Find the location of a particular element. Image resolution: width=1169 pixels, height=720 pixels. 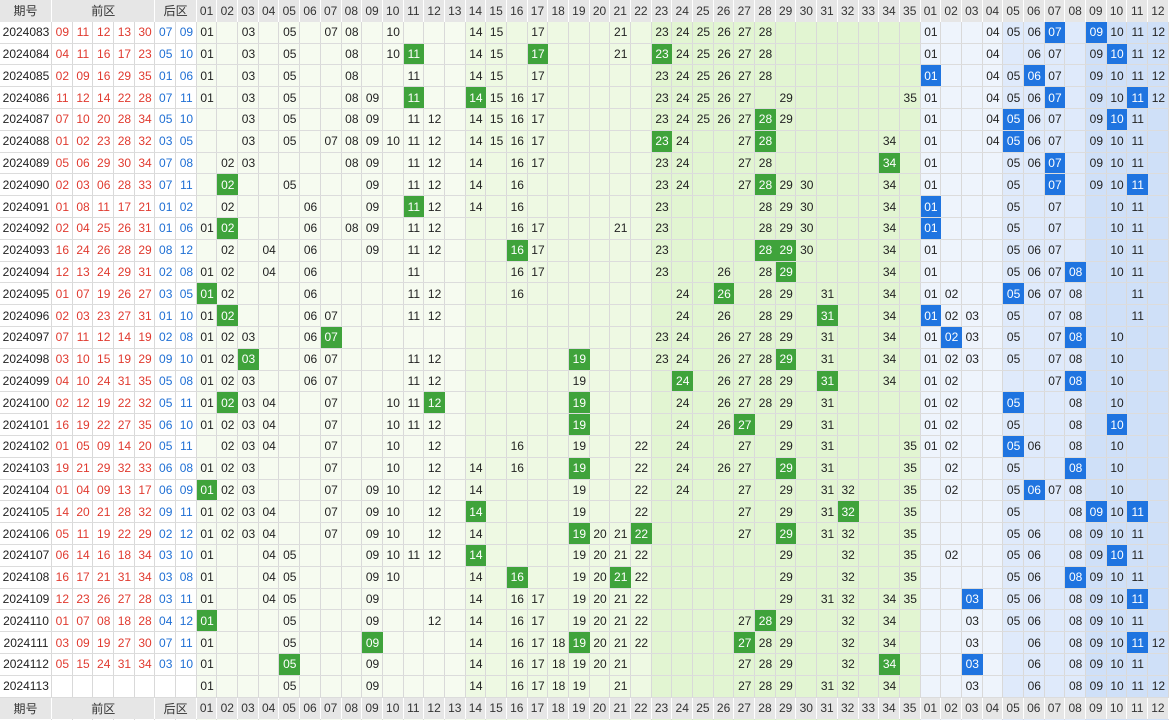

back-number: 11 is located at coordinates (186, 642).